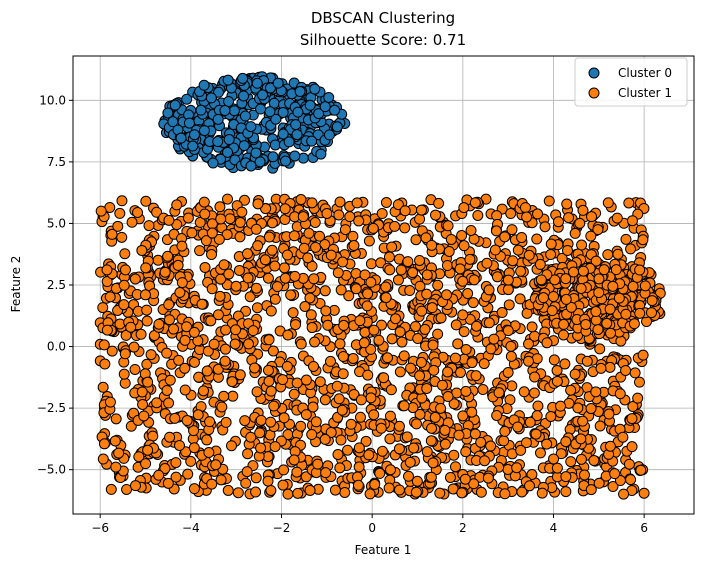 This screenshot has height=568, width=702. Describe the element at coordinates (645, 73) in the screenshot. I see `legend-label-cluster-0: Cluster 0` at that location.